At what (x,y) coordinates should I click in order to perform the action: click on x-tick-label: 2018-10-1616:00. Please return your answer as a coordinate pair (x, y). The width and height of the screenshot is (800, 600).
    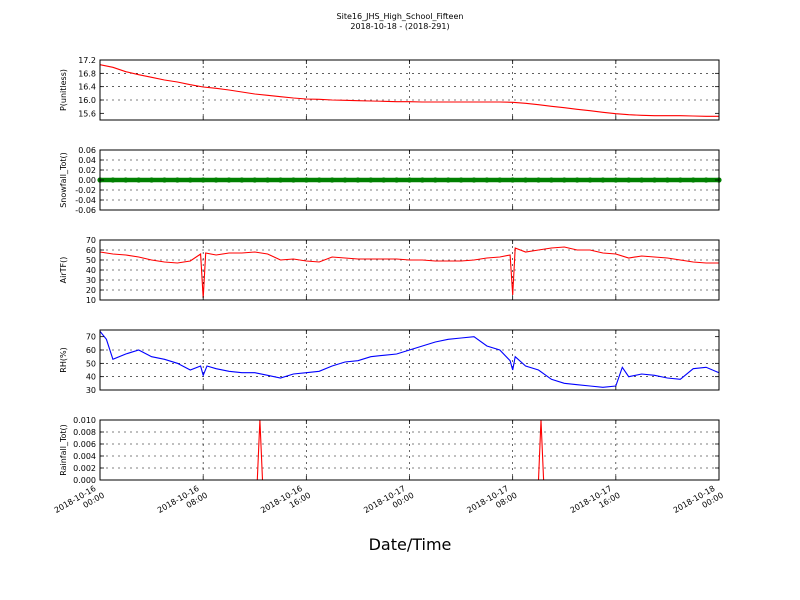
    Looking at the image, I should click on (285, 503).